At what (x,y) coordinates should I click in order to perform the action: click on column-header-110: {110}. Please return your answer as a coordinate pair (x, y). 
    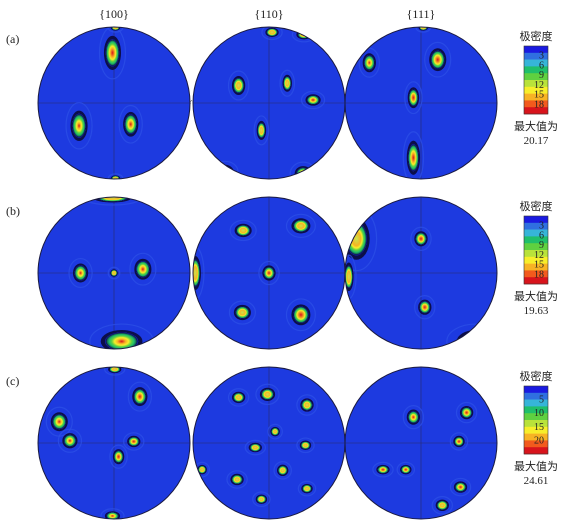
    Looking at the image, I should click on (268, 14).